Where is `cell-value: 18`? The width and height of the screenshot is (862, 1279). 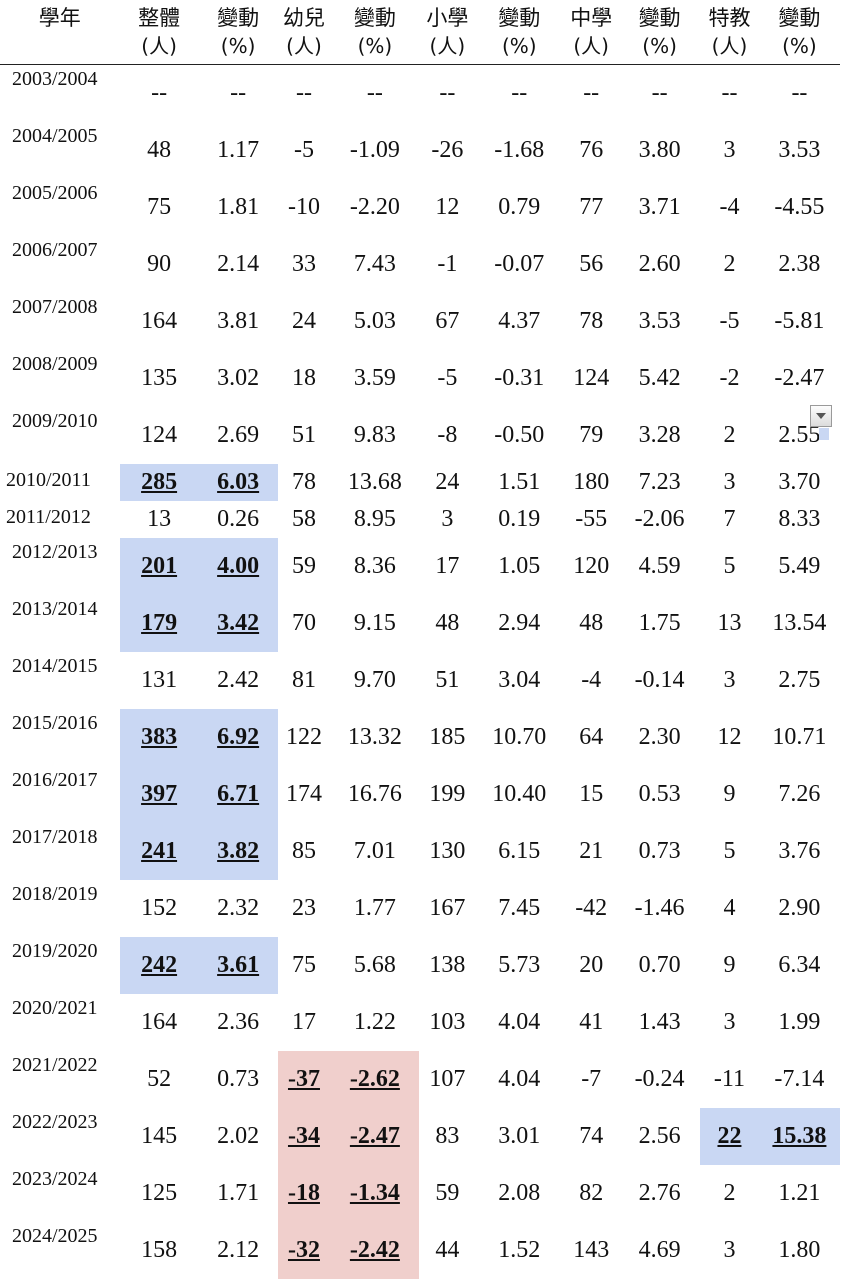
cell-value: 18 is located at coordinates (304, 378).